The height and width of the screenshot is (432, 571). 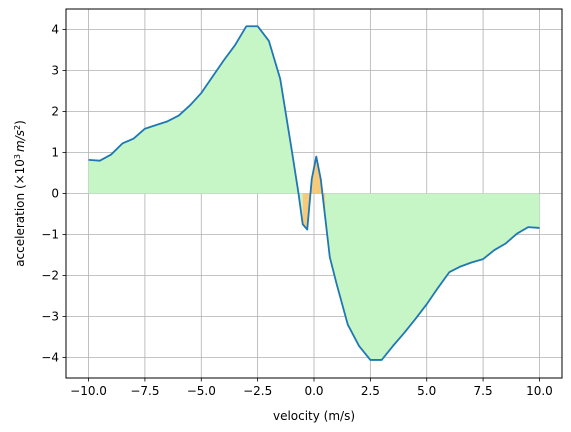 I want to click on y-tick-label: 0, so click(x=55, y=194).